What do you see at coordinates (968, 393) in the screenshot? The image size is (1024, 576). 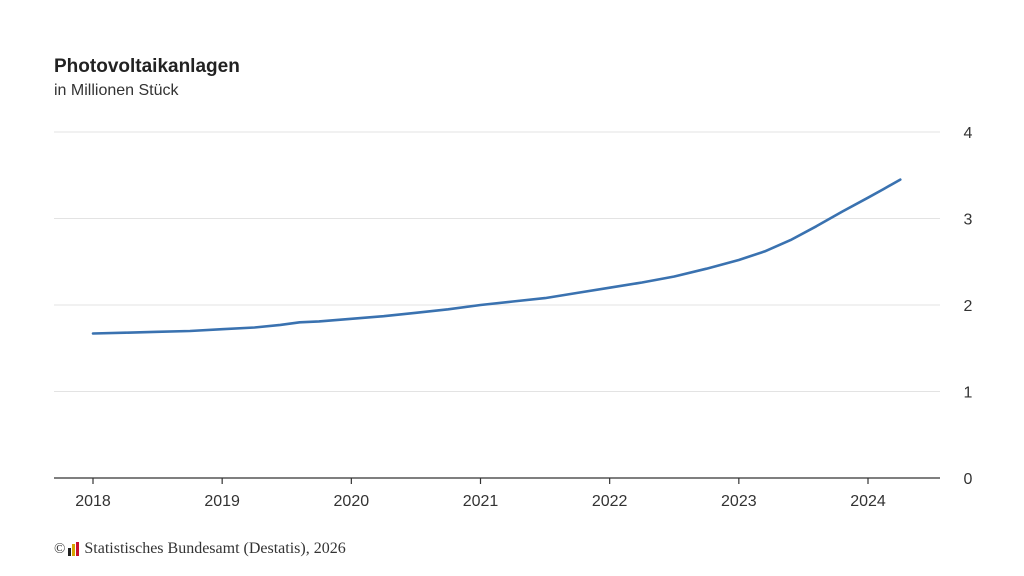 I see `y-tick-label: 1` at bounding box center [968, 393].